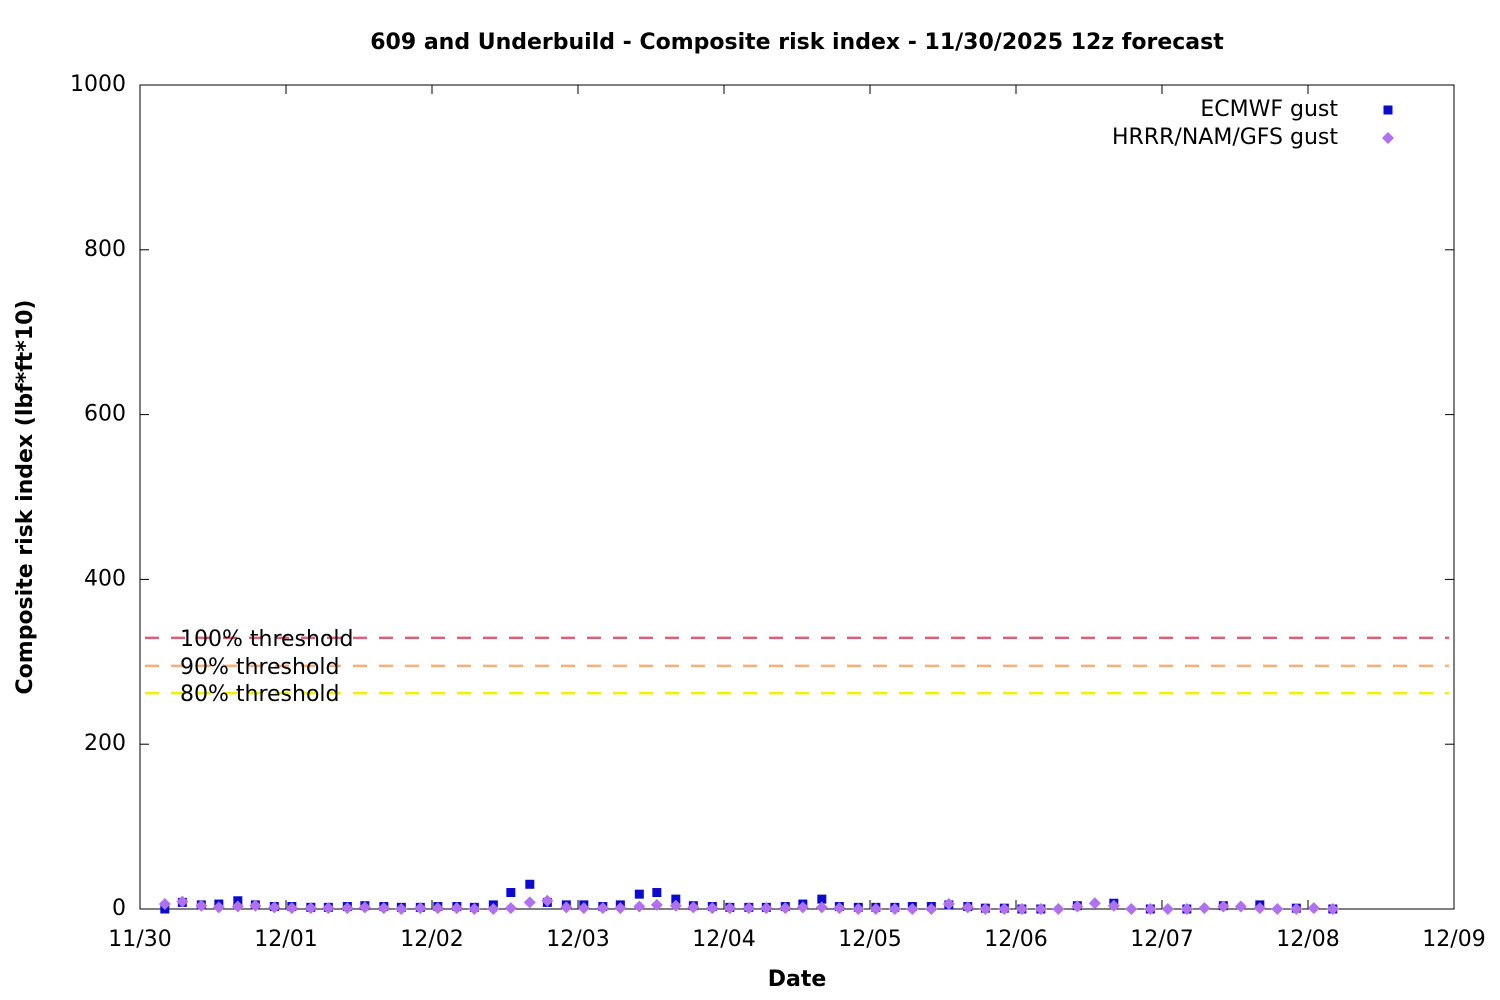 The width and height of the screenshot is (1500, 1000). What do you see at coordinates (723, 939) in the screenshot?
I see `x-tick-label: 12/04` at bounding box center [723, 939].